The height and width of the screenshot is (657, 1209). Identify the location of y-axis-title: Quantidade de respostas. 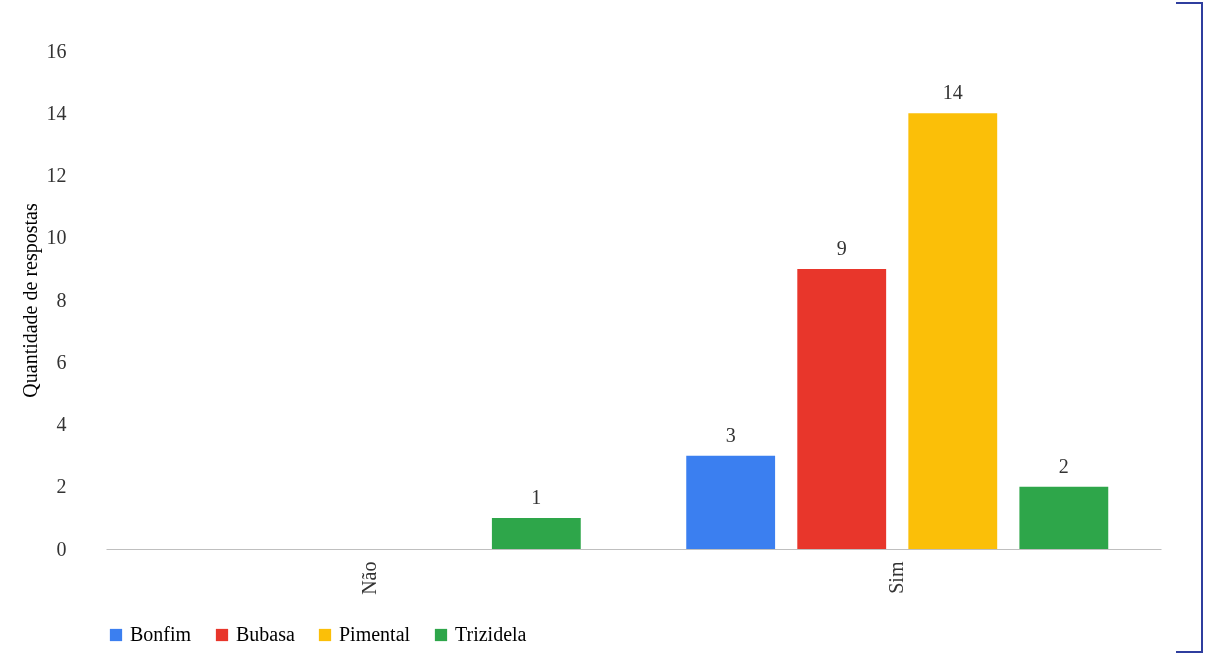
(30, 300).